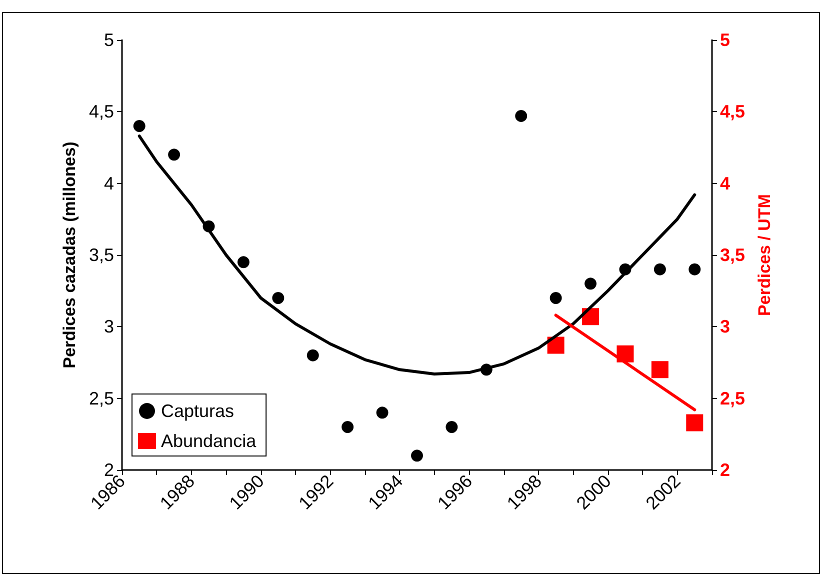 This screenshot has width=824, height=576. What do you see at coordinates (101, 112) in the screenshot?
I see `y-tick-label: 4,5` at bounding box center [101, 112].